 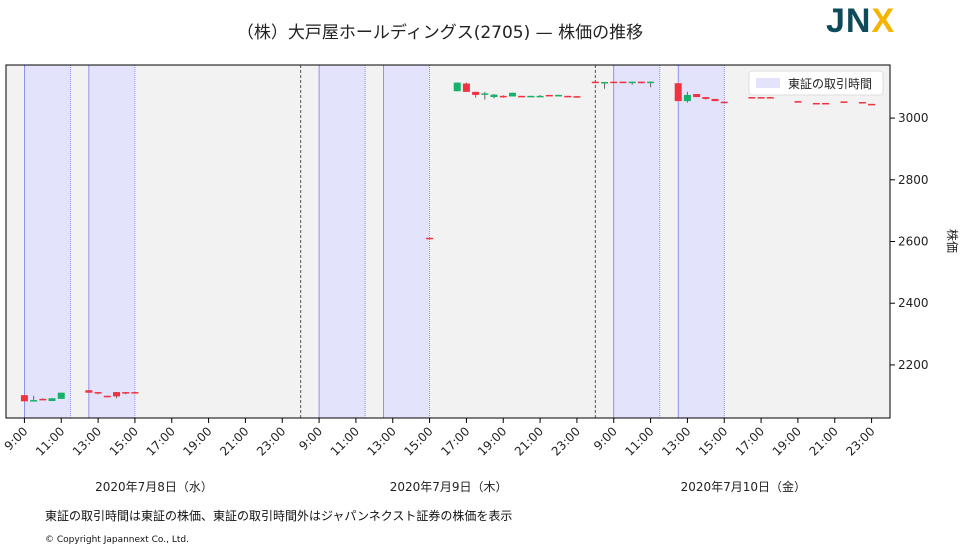 I want to click on legend-box, so click(x=816, y=83).